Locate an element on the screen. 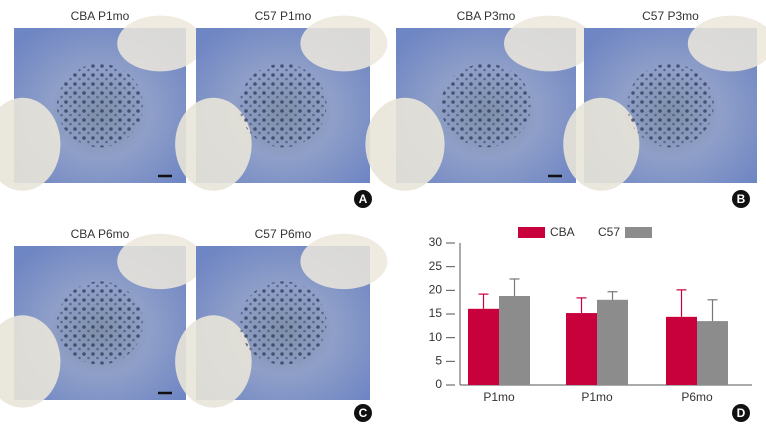 The height and width of the screenshot is (429, 766). y-tick-label: 15 is located at coordinates (436, 313).